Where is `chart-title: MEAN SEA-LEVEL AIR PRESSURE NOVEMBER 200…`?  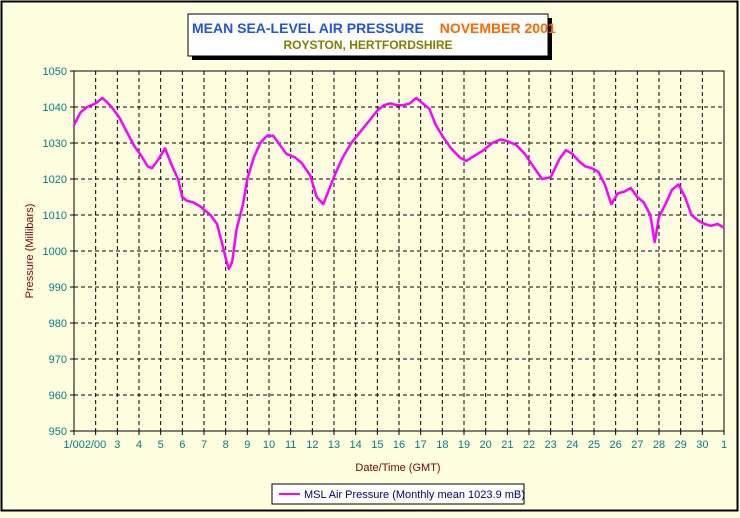
chart-title: MEAN SEA-LEVEL AIR PRESSURE NOVEMBER 200… is located at coordinates (374, 28).